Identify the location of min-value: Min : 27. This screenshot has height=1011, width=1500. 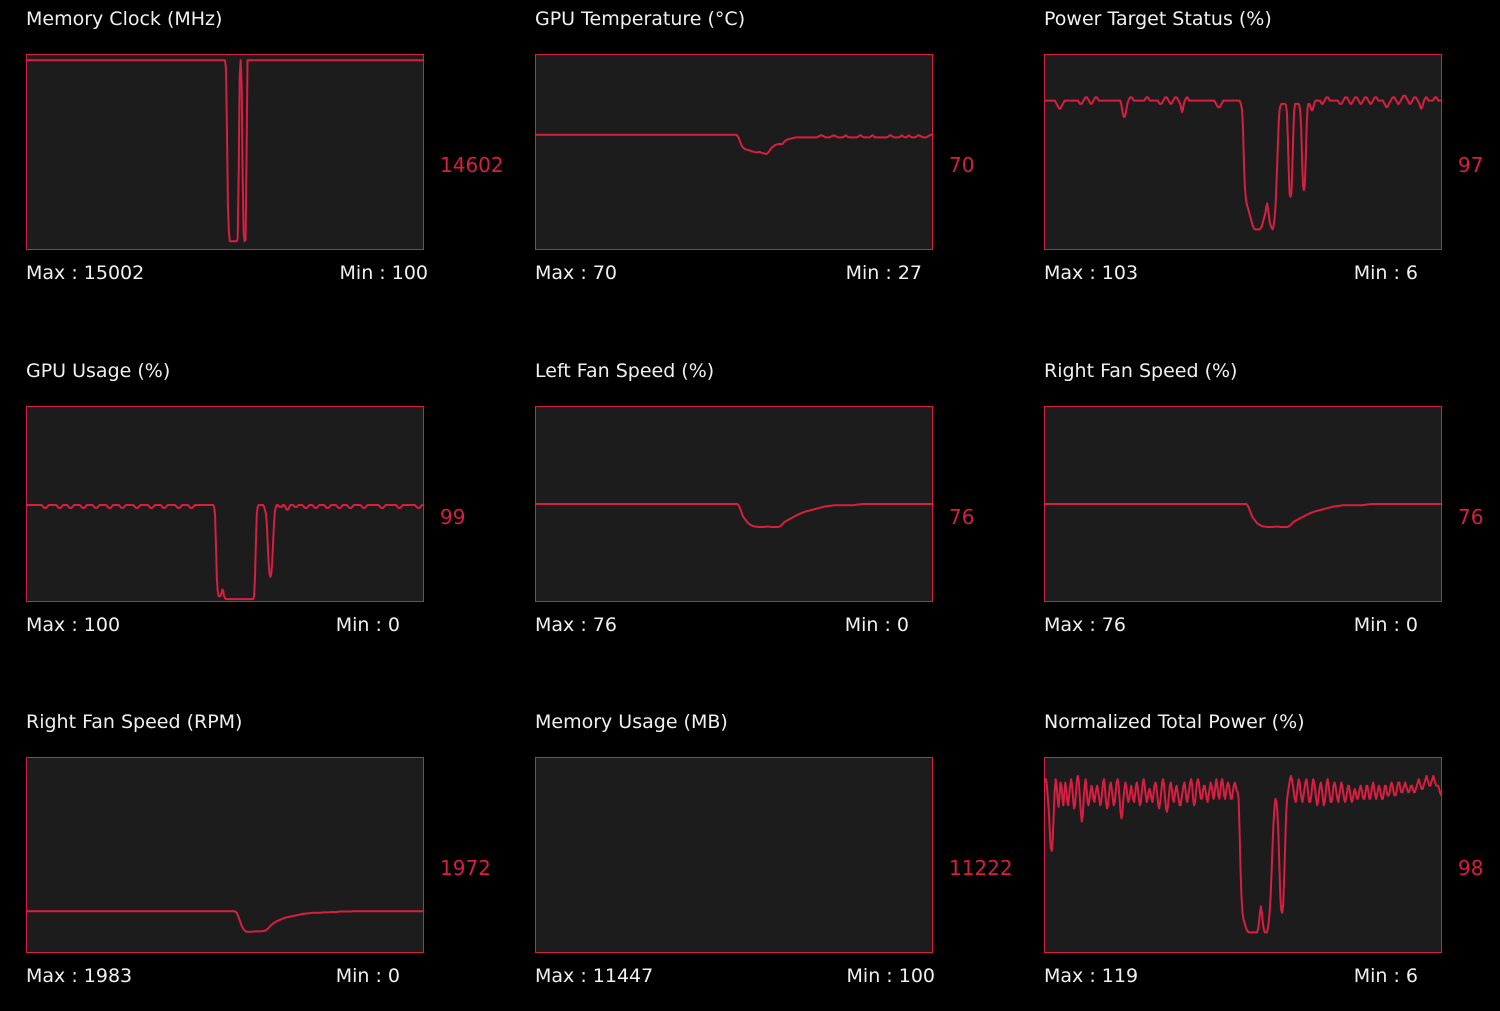
(883, 273).